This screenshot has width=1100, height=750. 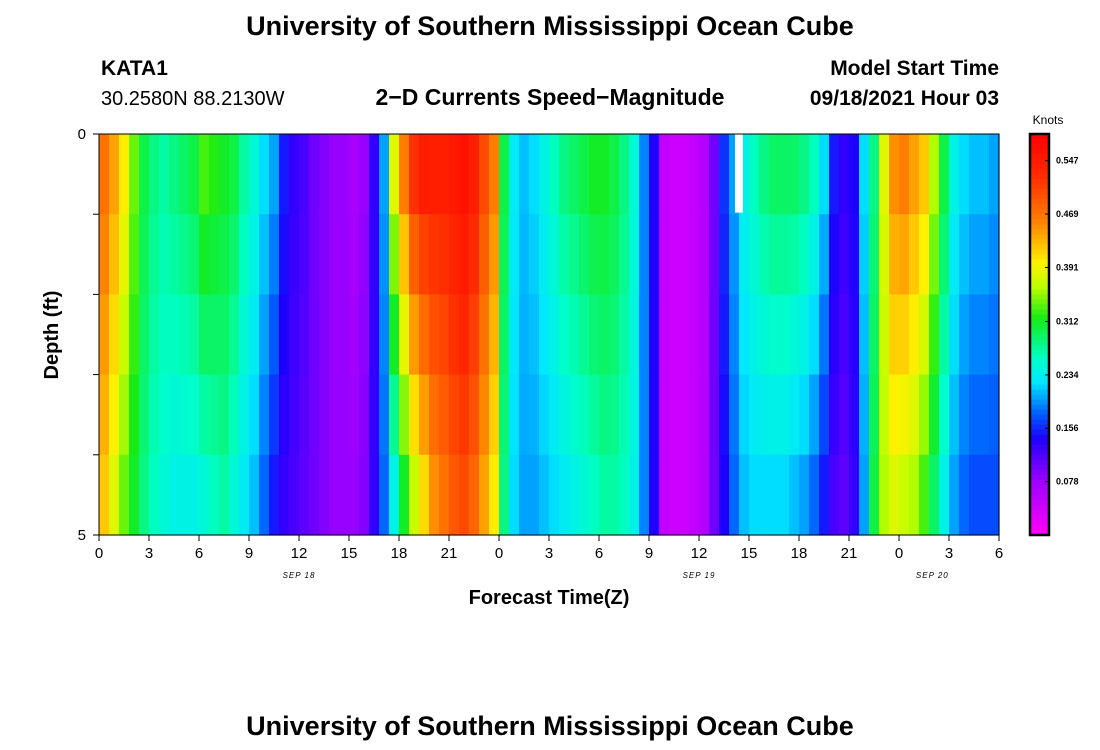 I want to click on x-tick-label: 18, so click(x=799, y=553).